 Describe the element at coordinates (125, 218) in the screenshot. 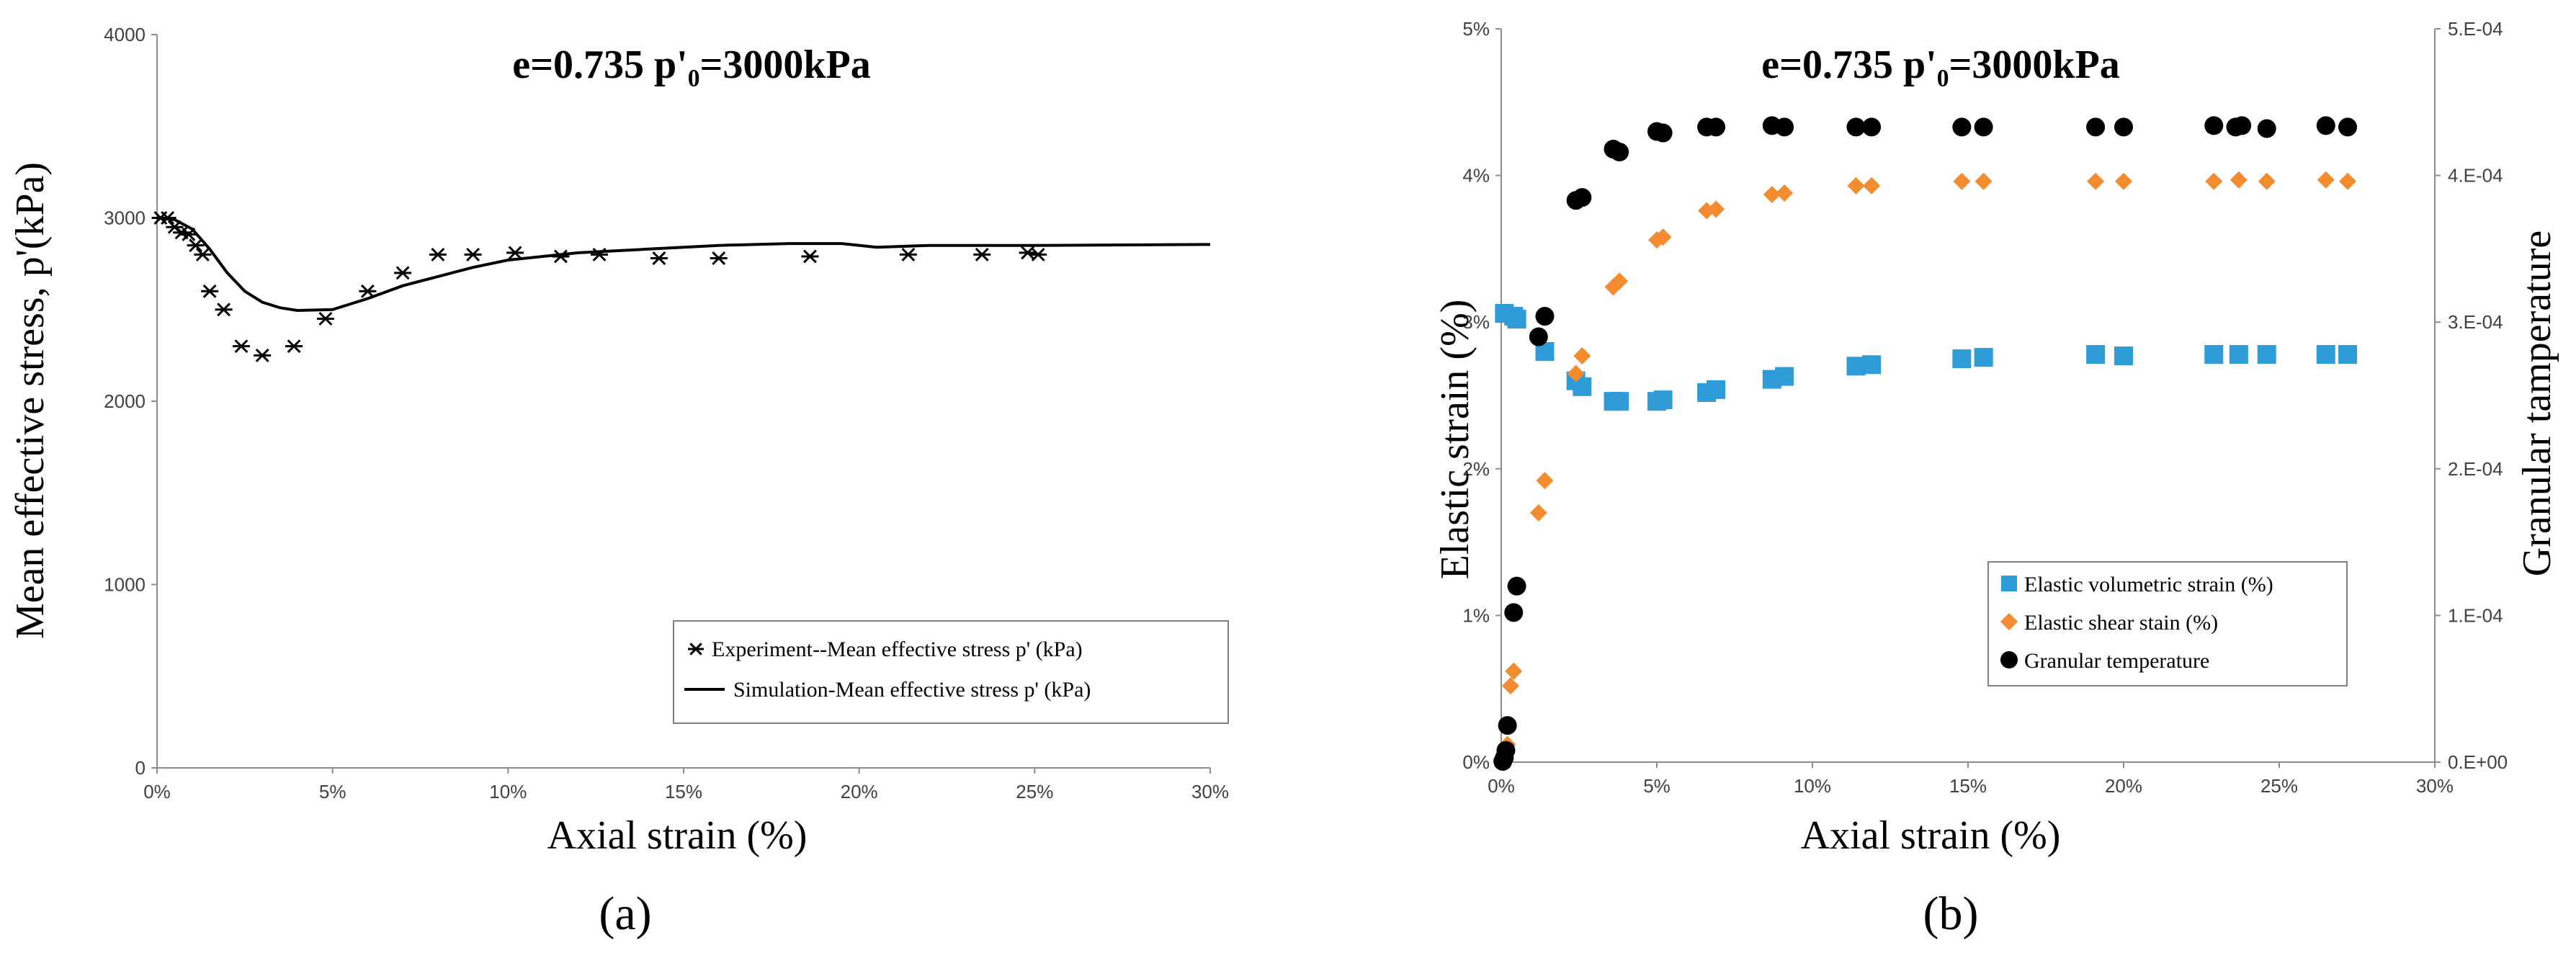

I see `a-y-tick-label: 3000` at that location.